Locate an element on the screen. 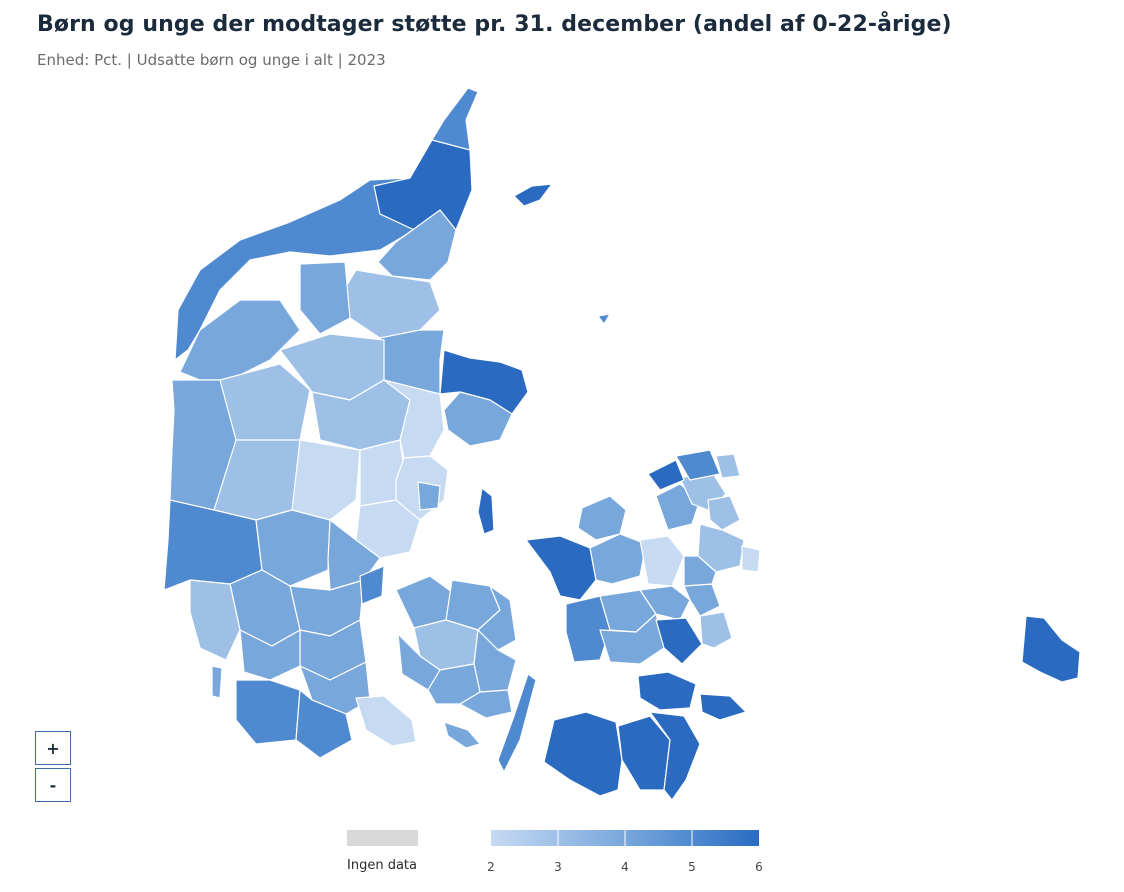  region-falster is located at coordinates (675, 756).